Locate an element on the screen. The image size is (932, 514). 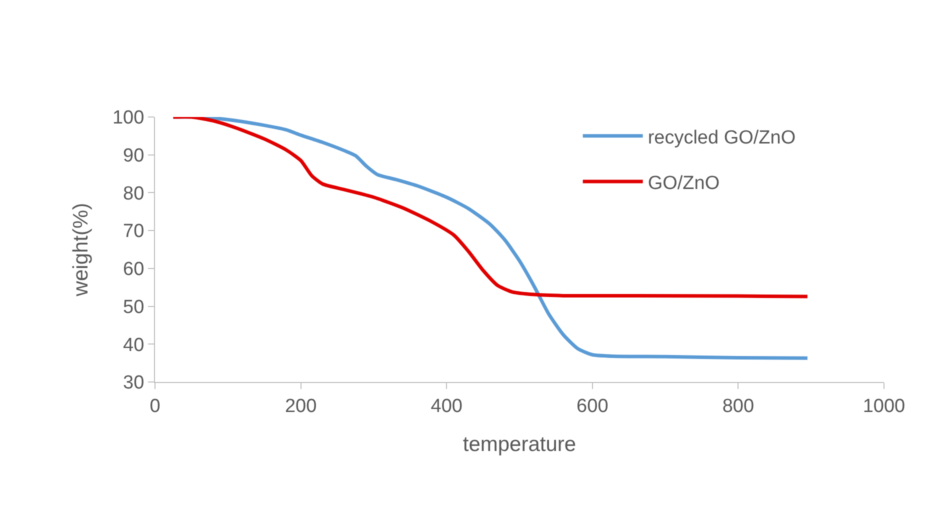
y-tick-label: 30 is located at coordinates (133, 383).